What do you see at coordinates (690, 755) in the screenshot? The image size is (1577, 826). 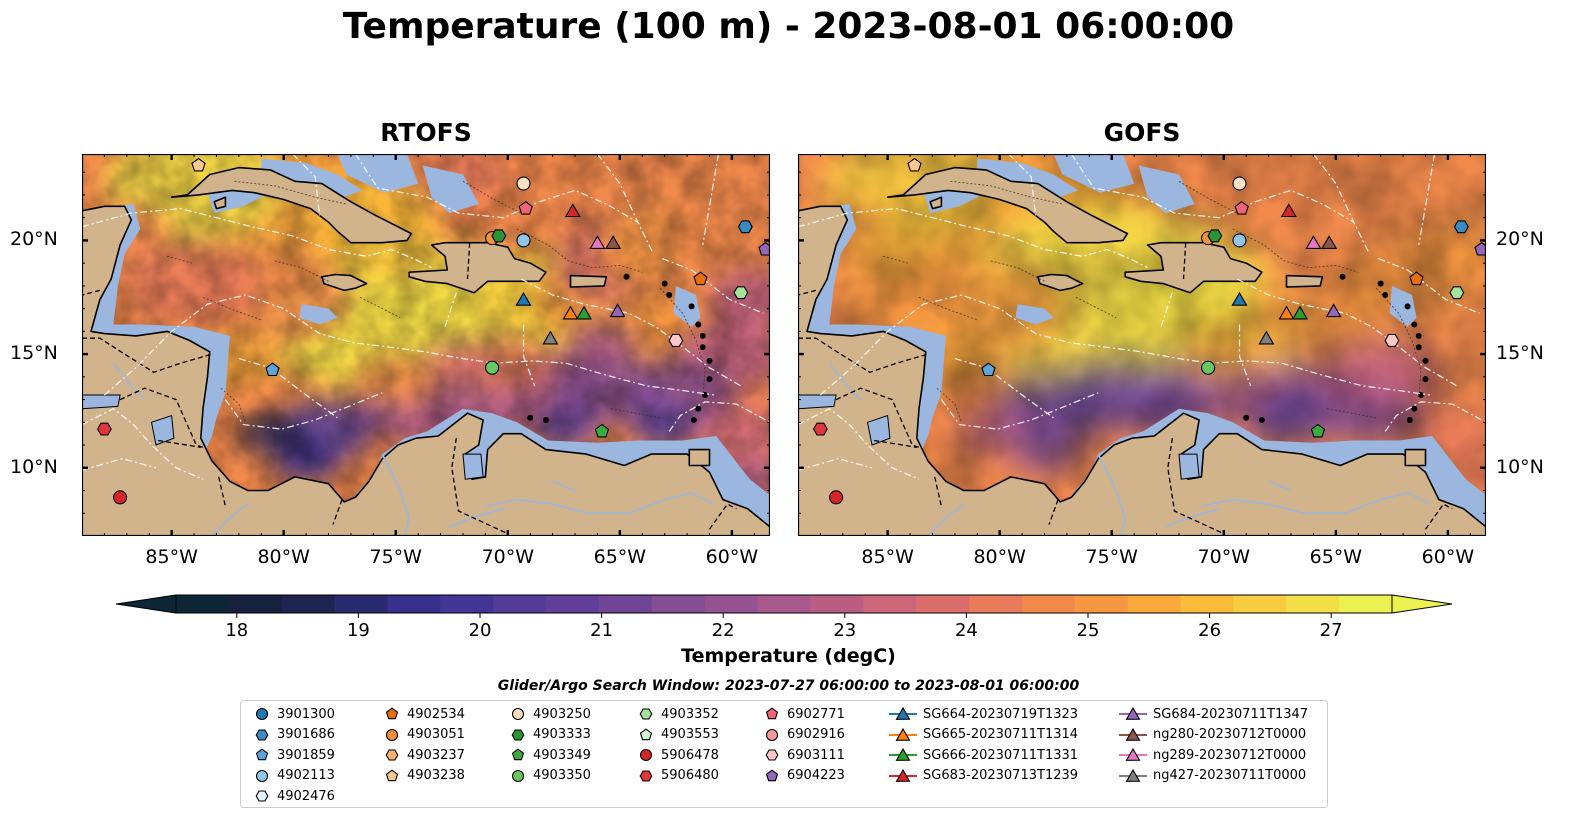 I see `legend-item-label: 5906478` at bounding box center [690, 755].